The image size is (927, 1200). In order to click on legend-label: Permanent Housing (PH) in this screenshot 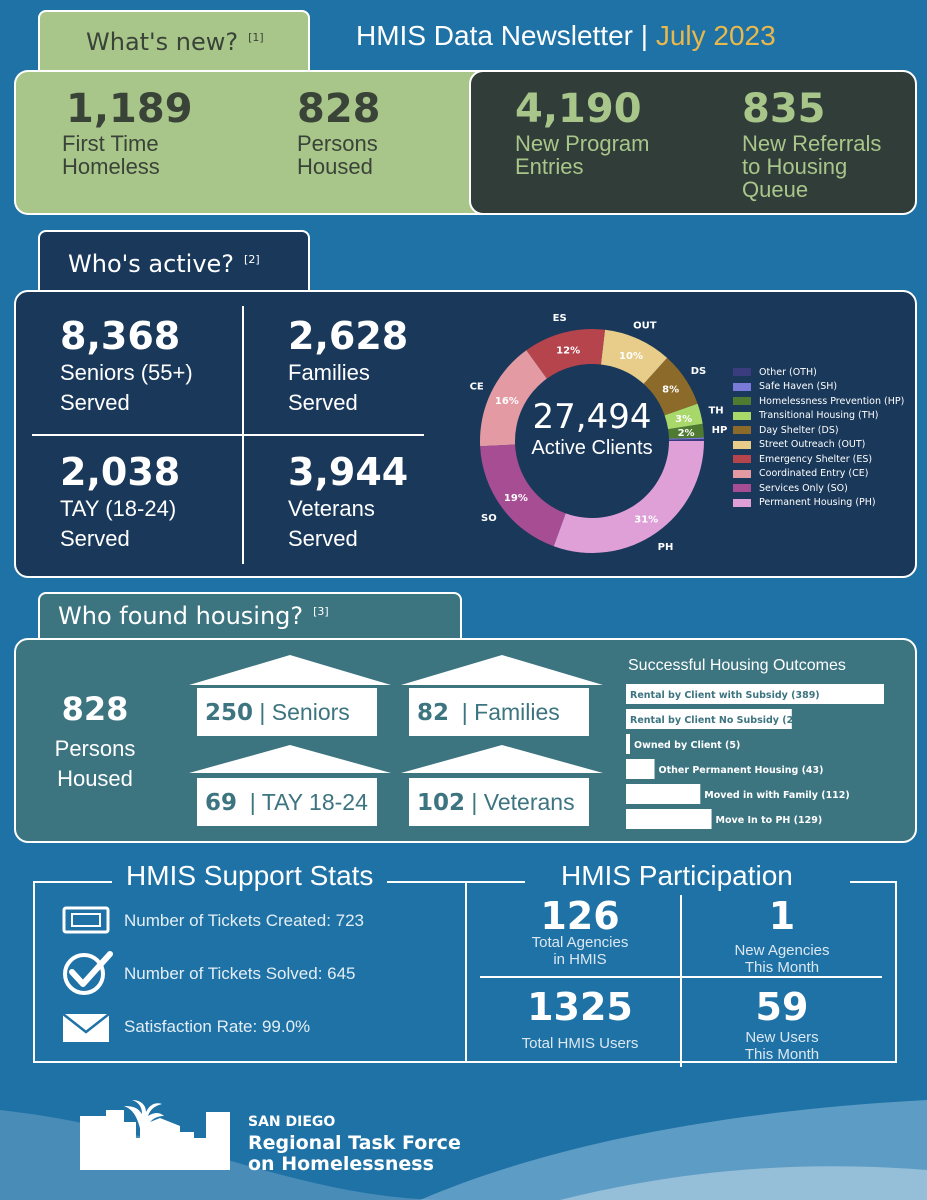, I will do `click(817, 503)`.